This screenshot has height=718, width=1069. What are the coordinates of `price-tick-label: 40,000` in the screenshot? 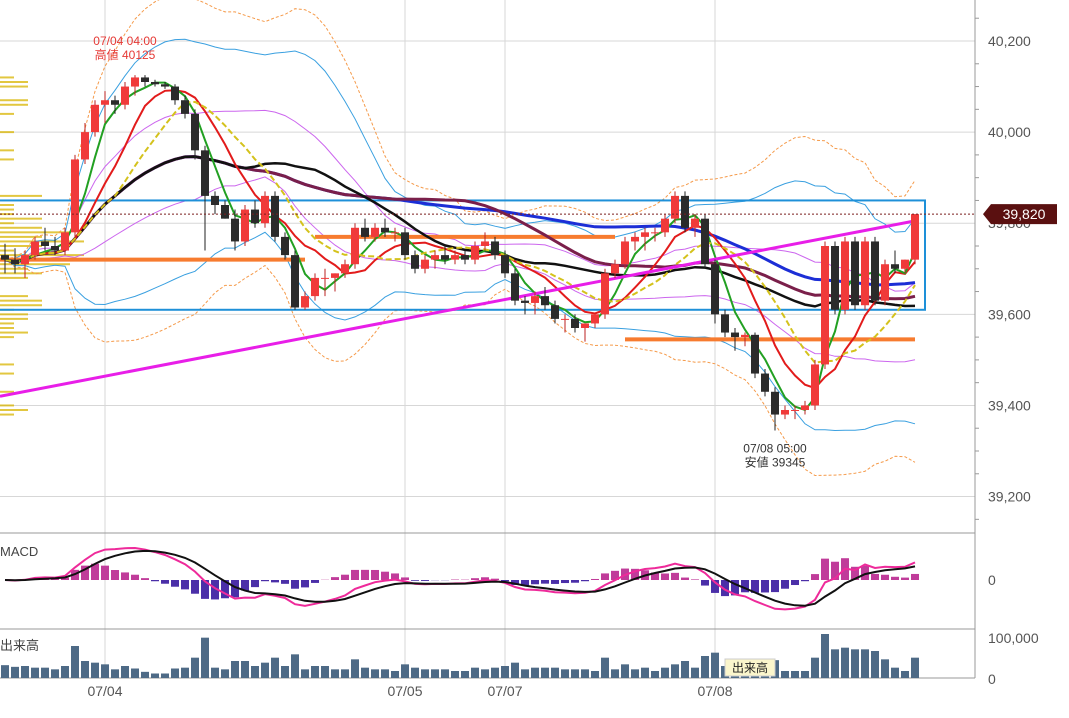 It's located at (1009, 132).